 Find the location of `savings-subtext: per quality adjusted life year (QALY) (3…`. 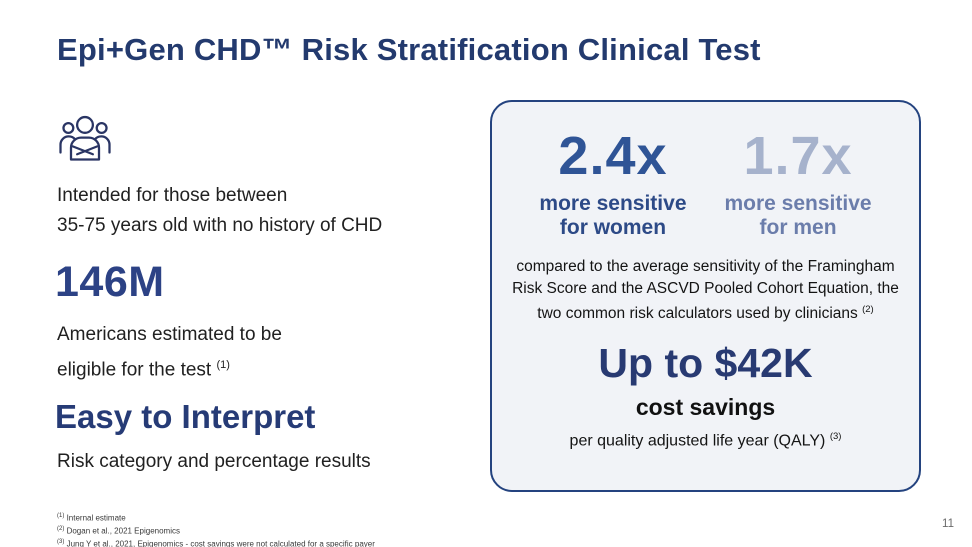

savings-subtext: per quality adjusted life year (QALY) (3… is located at coordinates (706, 440).